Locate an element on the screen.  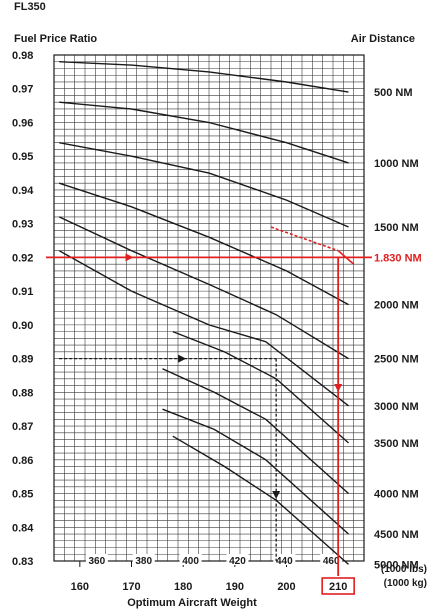
example-arrow-down is located at coordinates (338, 388).